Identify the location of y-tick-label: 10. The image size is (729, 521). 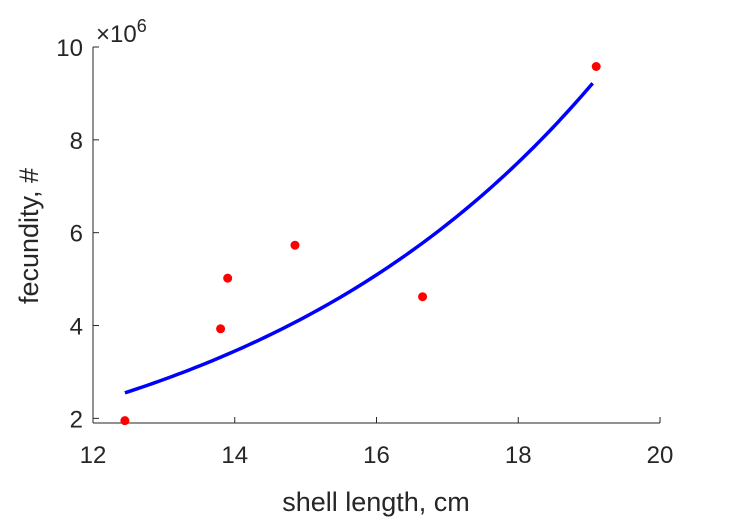
(69, 48).